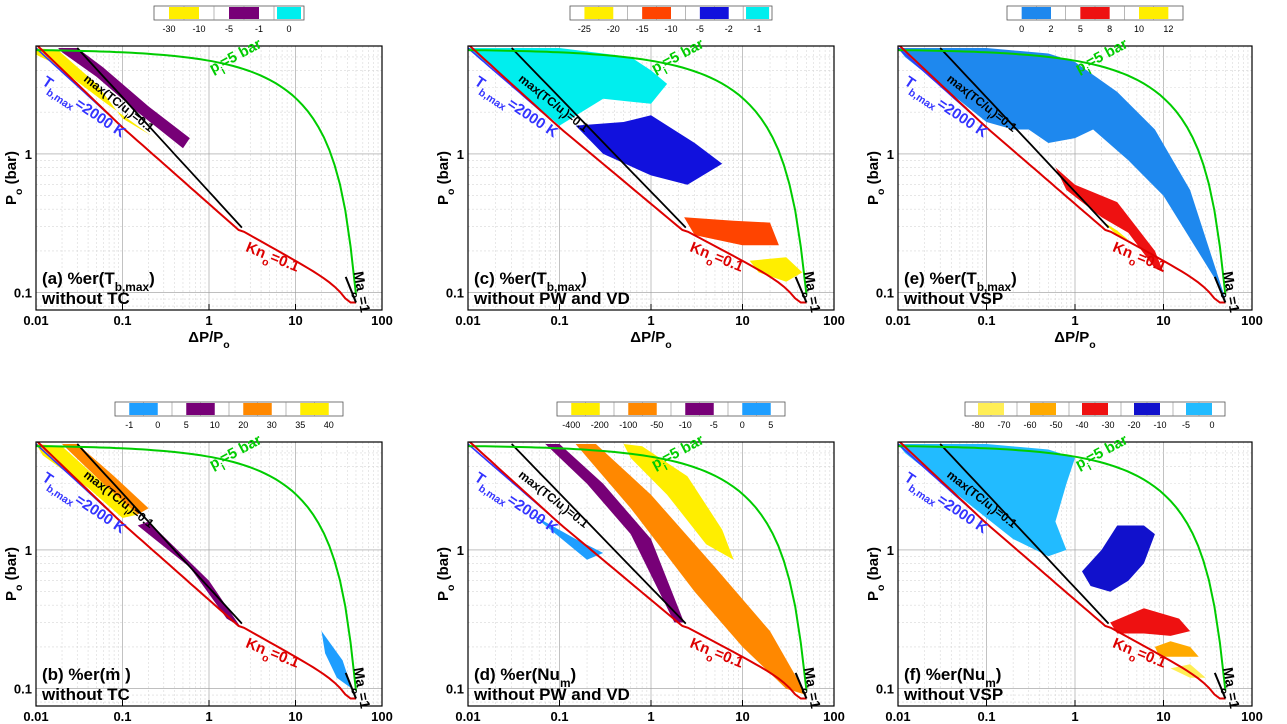 The height and width of the screenshot is (724, 1287). Describe the element at coordinates (600, 425) in the screenshot. I see `legend-label: -200` at that location.